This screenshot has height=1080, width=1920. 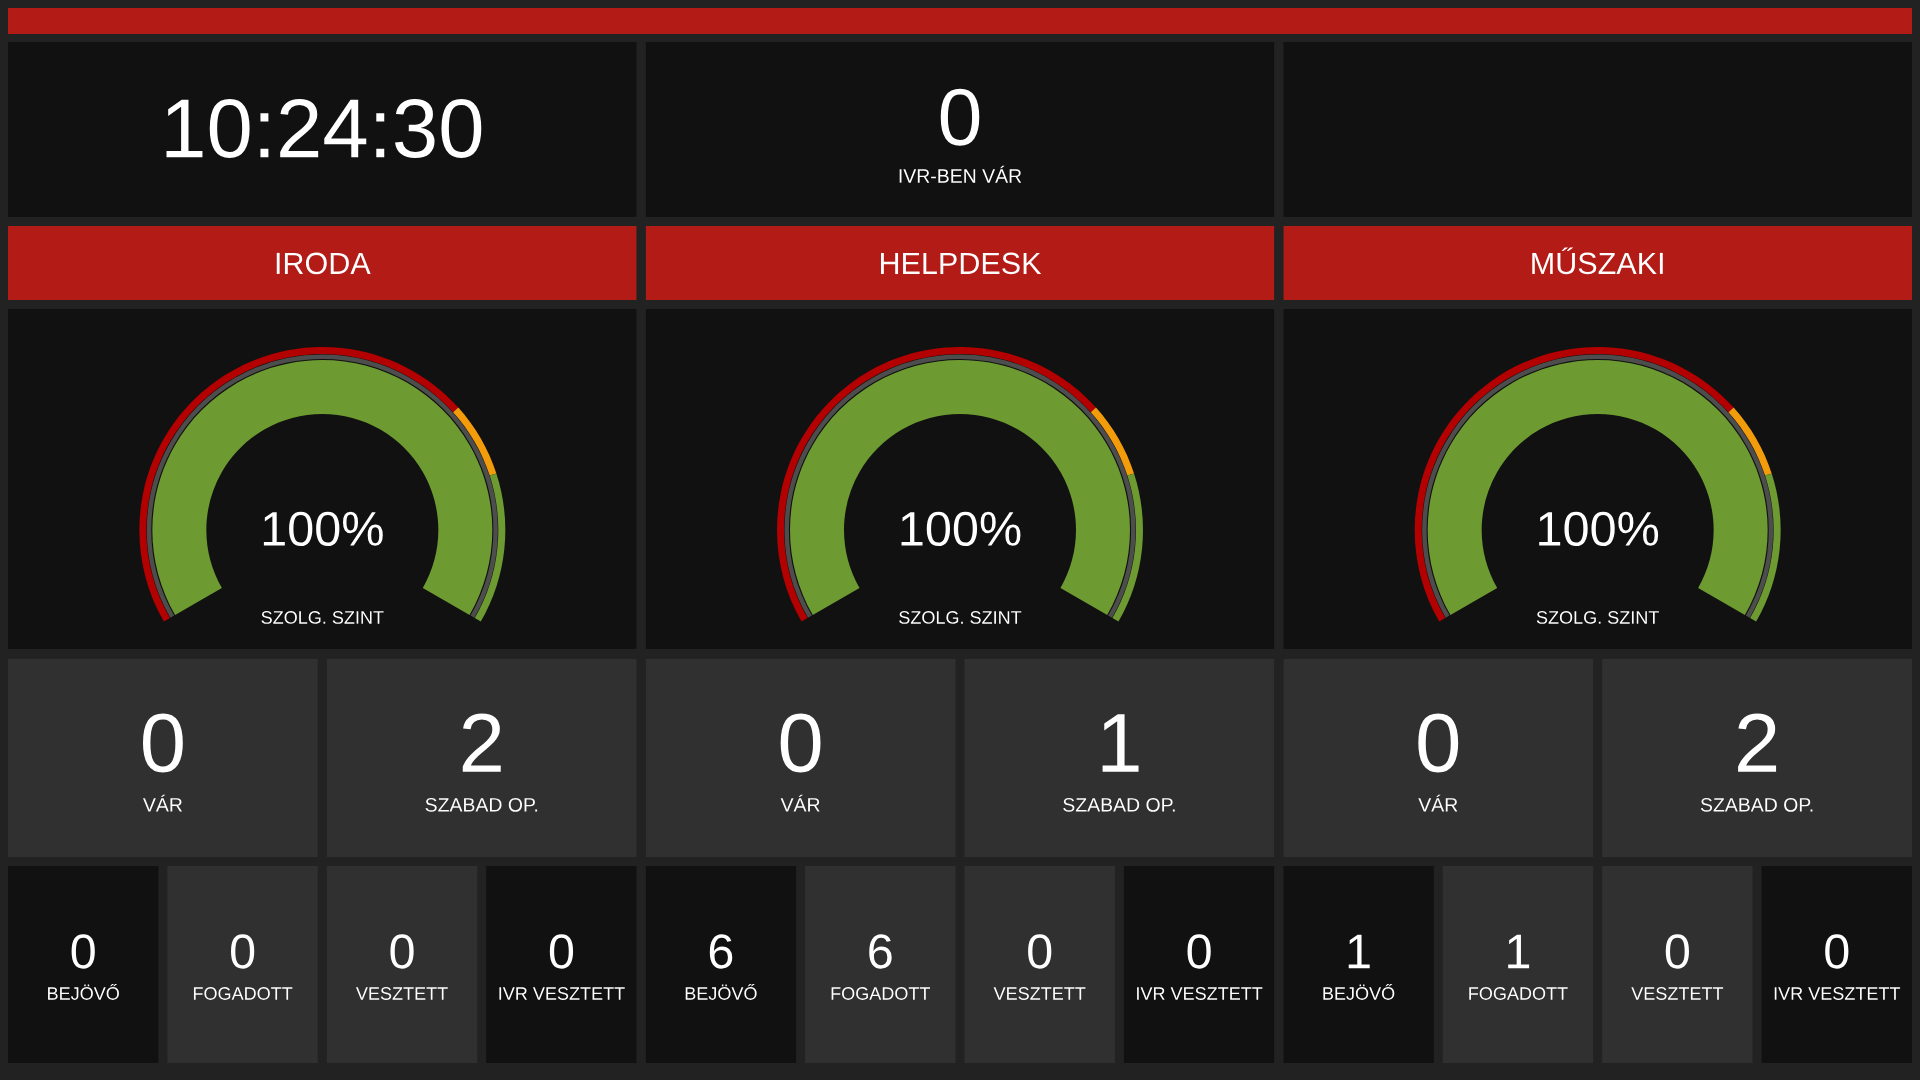 What do you see at coordinates (323, 263) in the screenshot?
I see `chart-title: IRODA` at bounding box center [323, 263].